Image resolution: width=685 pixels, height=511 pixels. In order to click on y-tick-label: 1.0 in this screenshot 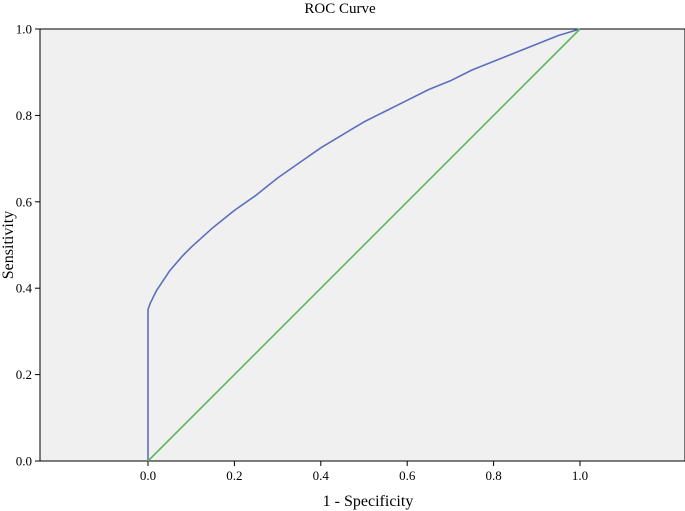, I will do `click(24, 29)`.